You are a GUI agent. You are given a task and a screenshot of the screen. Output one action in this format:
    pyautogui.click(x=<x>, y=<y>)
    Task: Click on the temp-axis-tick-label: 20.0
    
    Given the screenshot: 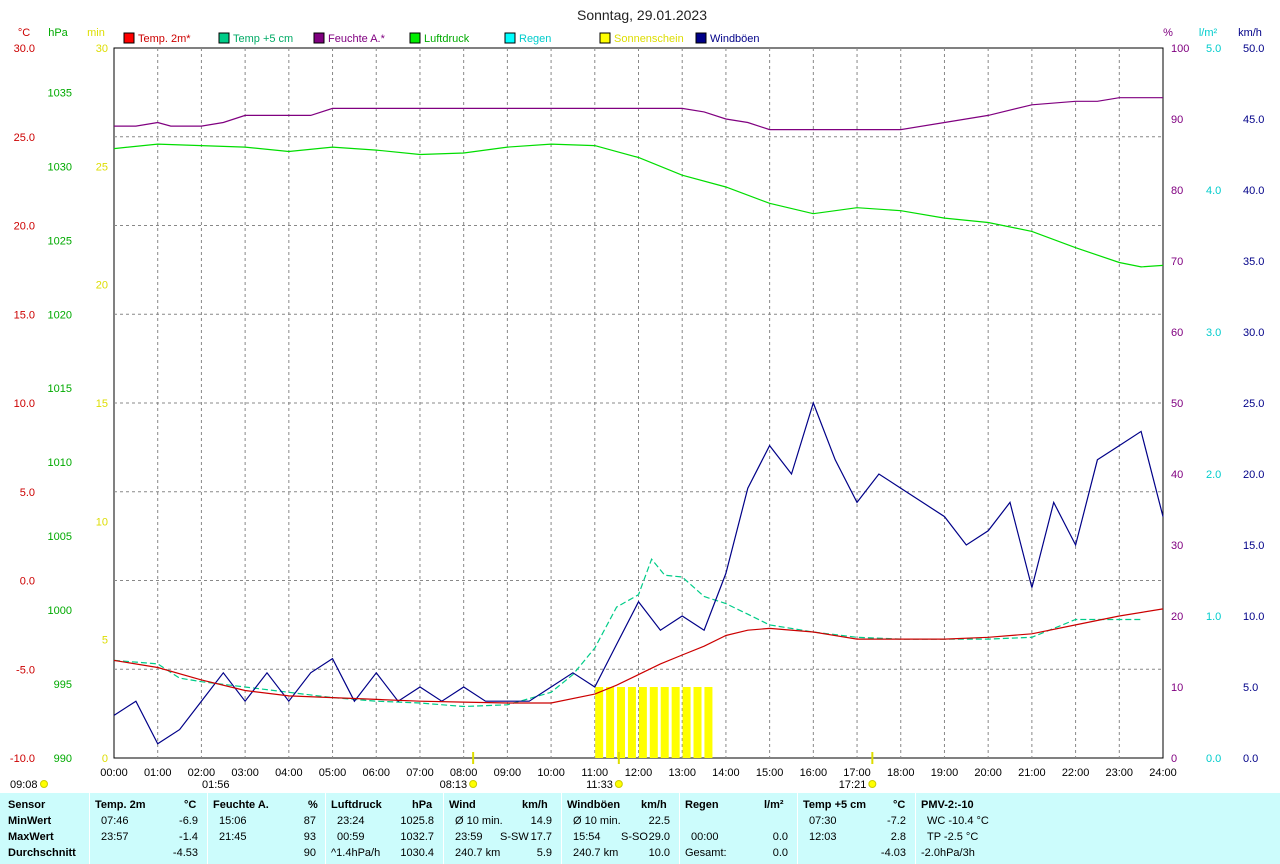 What is the action you would take?
    pyautogui.click(x=24, y=227)
    